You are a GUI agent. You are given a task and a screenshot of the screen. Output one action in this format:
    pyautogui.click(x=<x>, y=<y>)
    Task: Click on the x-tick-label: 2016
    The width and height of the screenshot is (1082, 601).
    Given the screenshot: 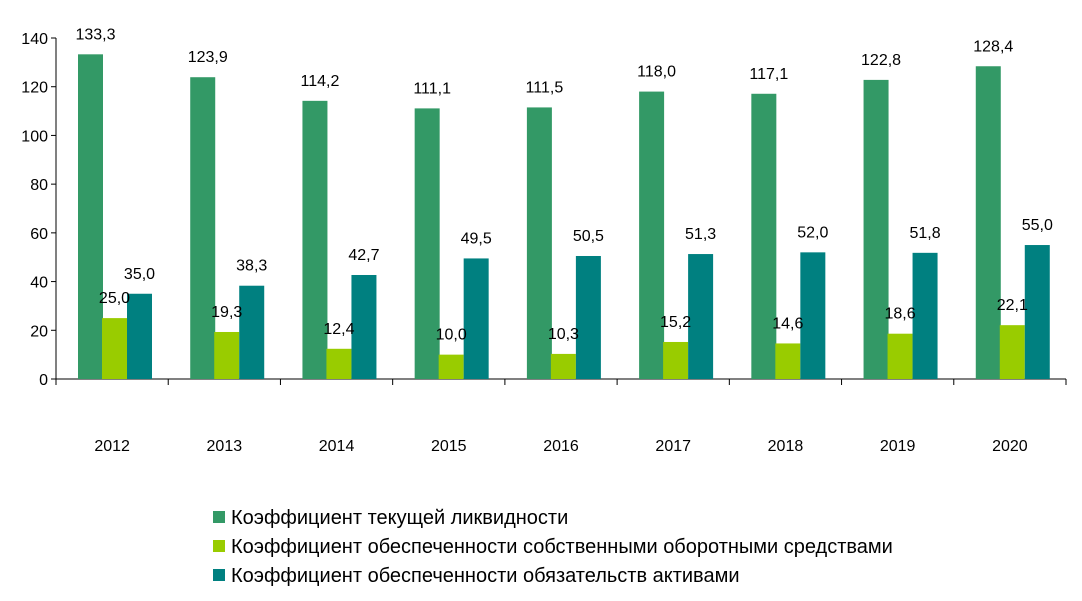 What is the action you would take?
    pyautogui.click(x=561, y=446)
    